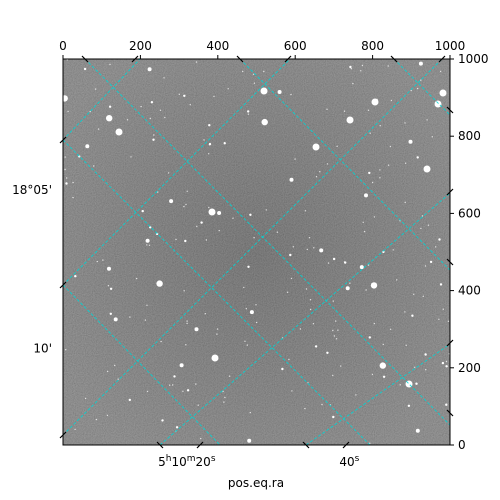 This screenshot has width=500, height=500. I want to click on x-tick-label: 0, so click(63, 46).